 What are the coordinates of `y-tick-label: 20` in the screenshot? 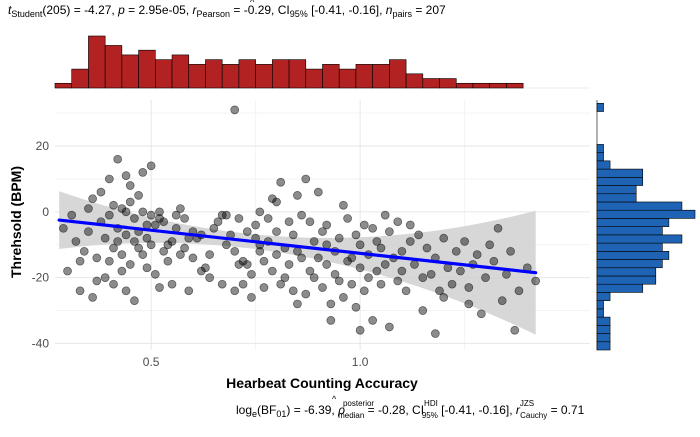 It's located at (43, 146).